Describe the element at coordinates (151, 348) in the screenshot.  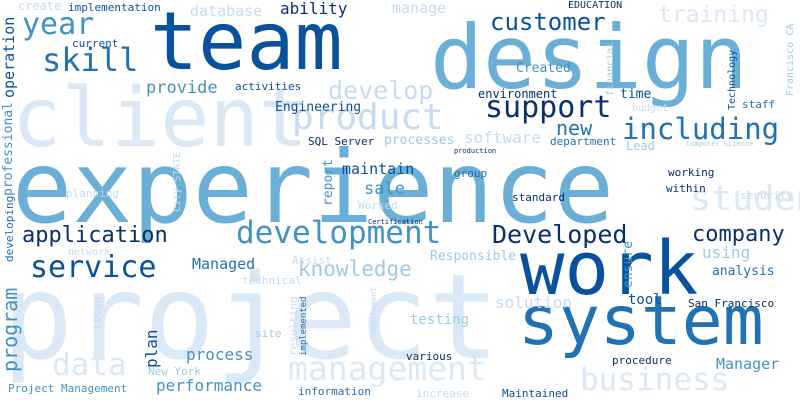
I see `word-plan: plan` at that location.